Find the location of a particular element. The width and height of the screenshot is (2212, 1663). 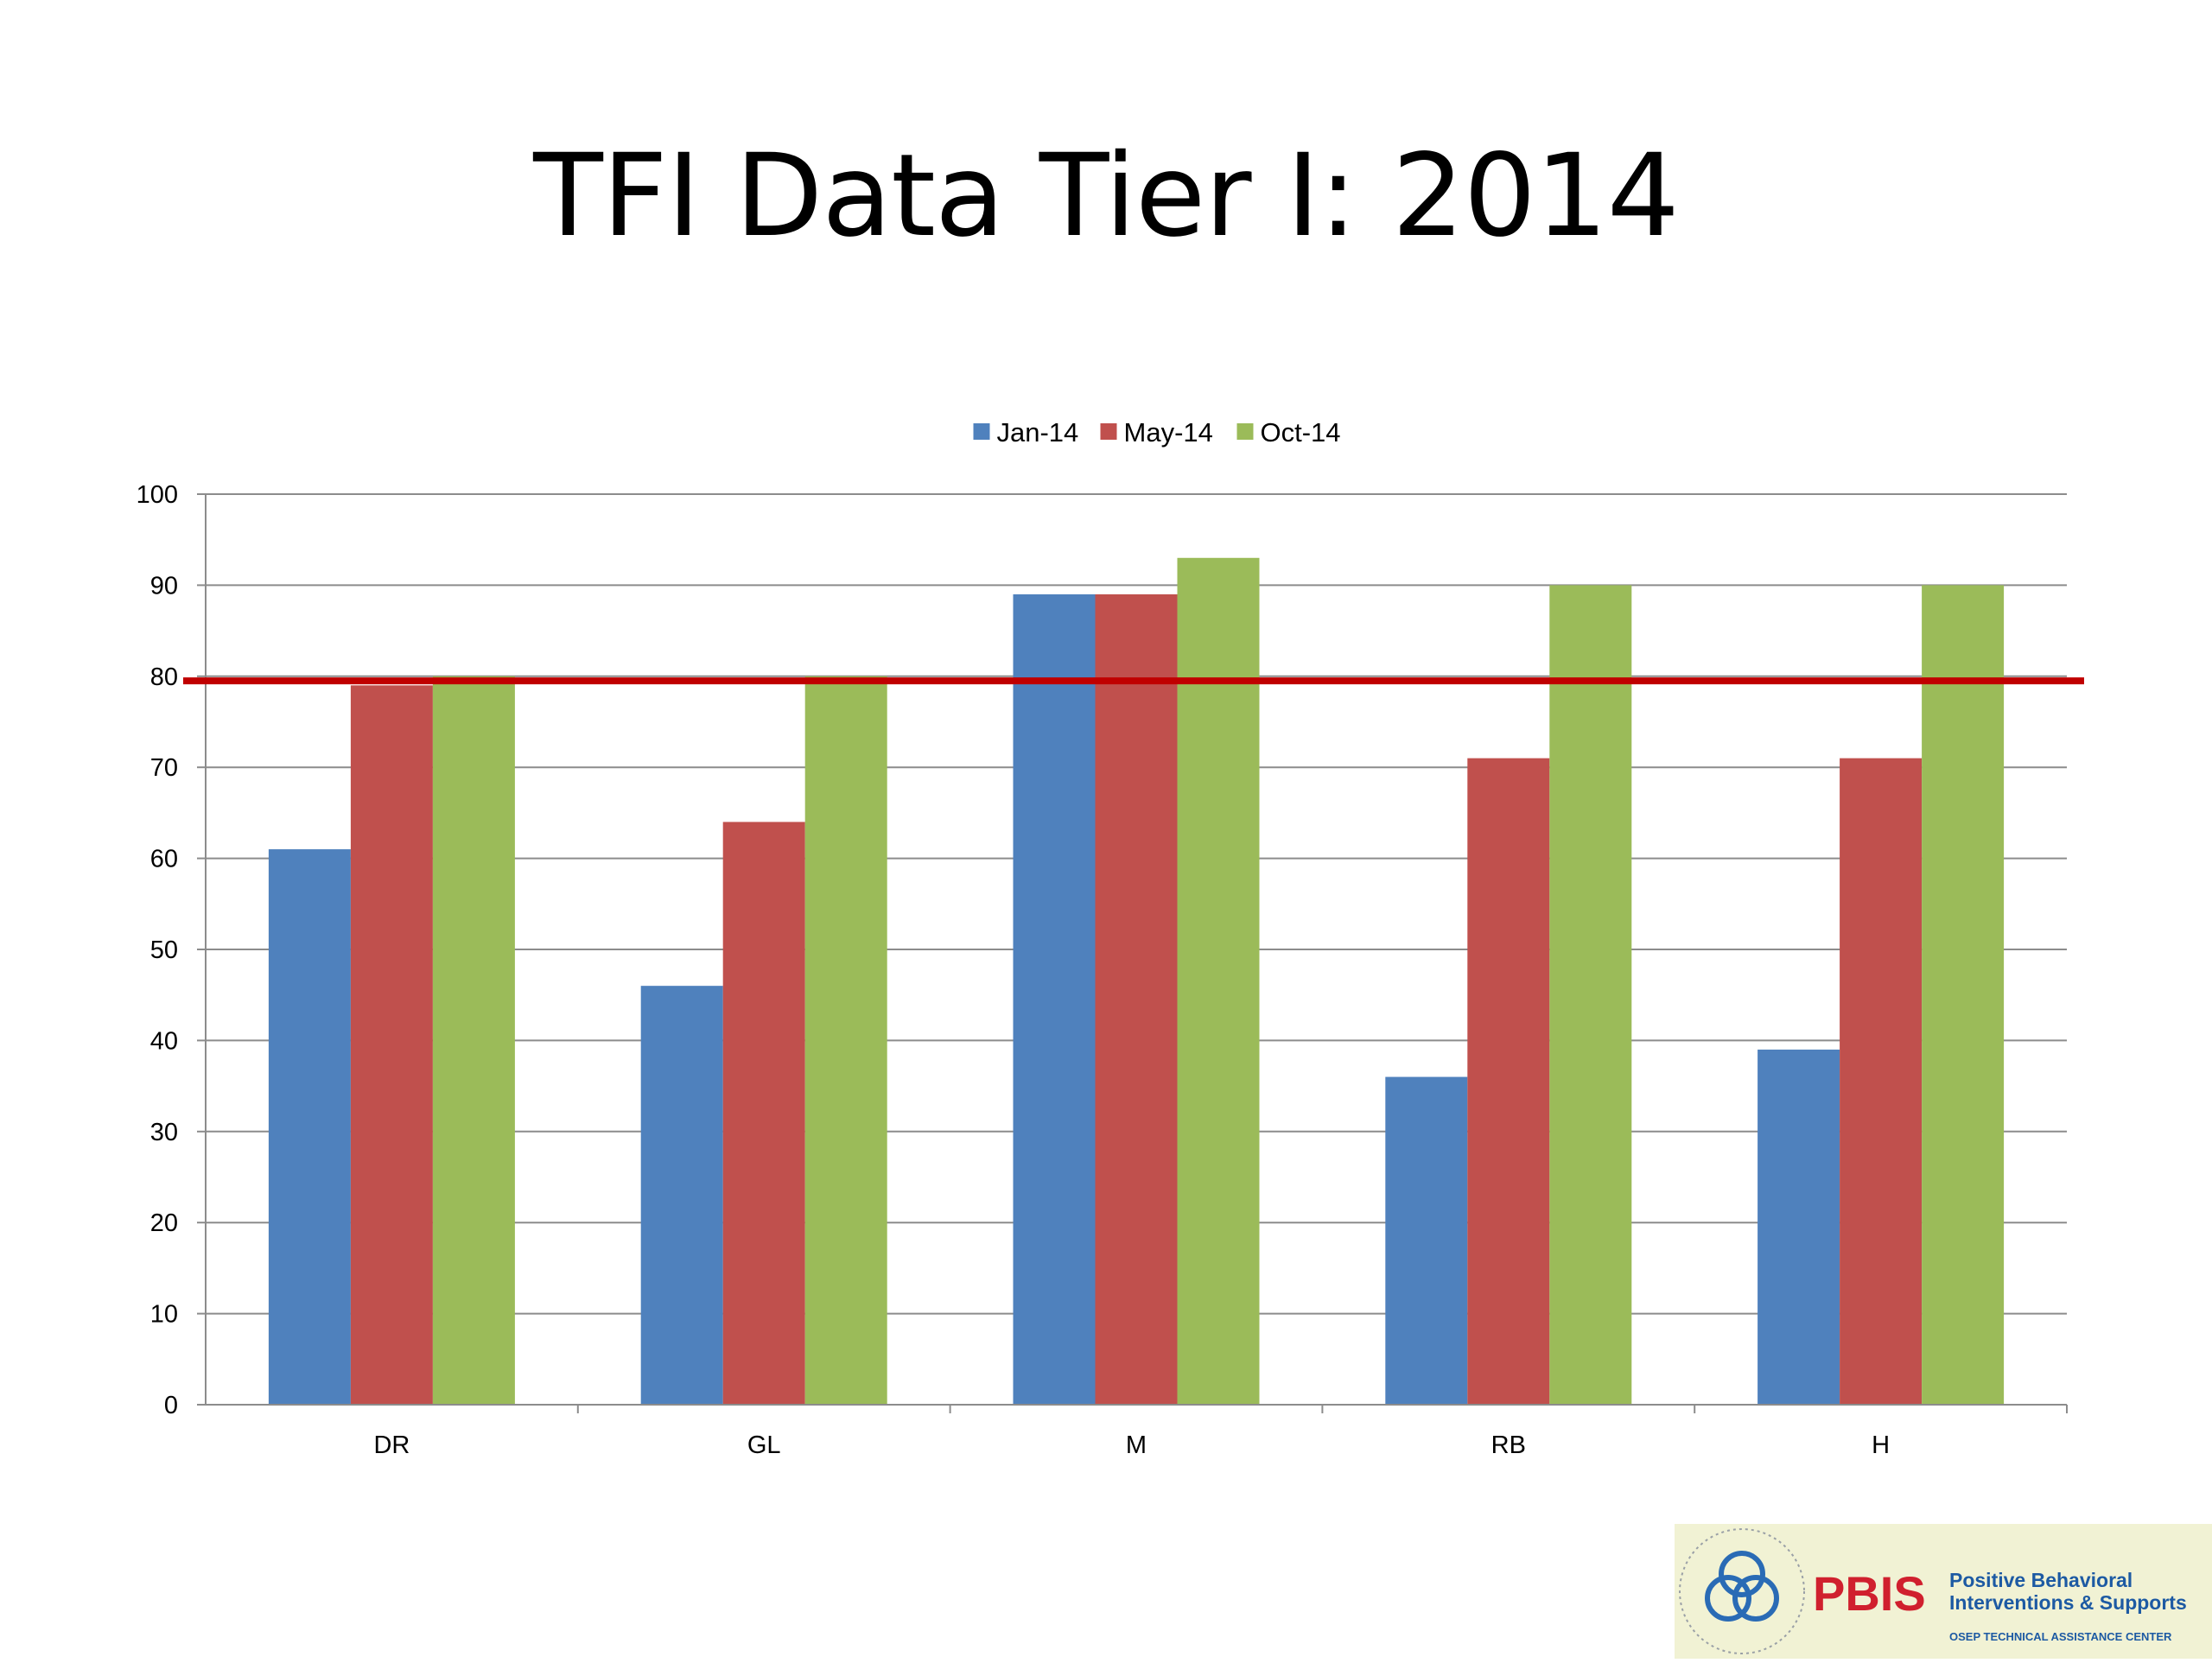

y-tick-label: 0 is located at coordinates (171, 1406).